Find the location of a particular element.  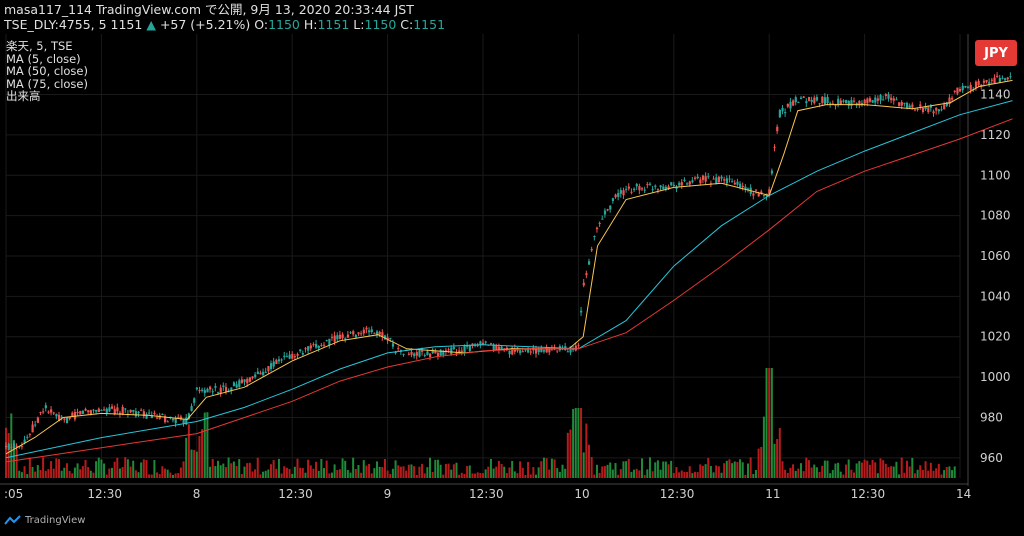

y-tick-label: 1060 is located at coordinates (995, 256).